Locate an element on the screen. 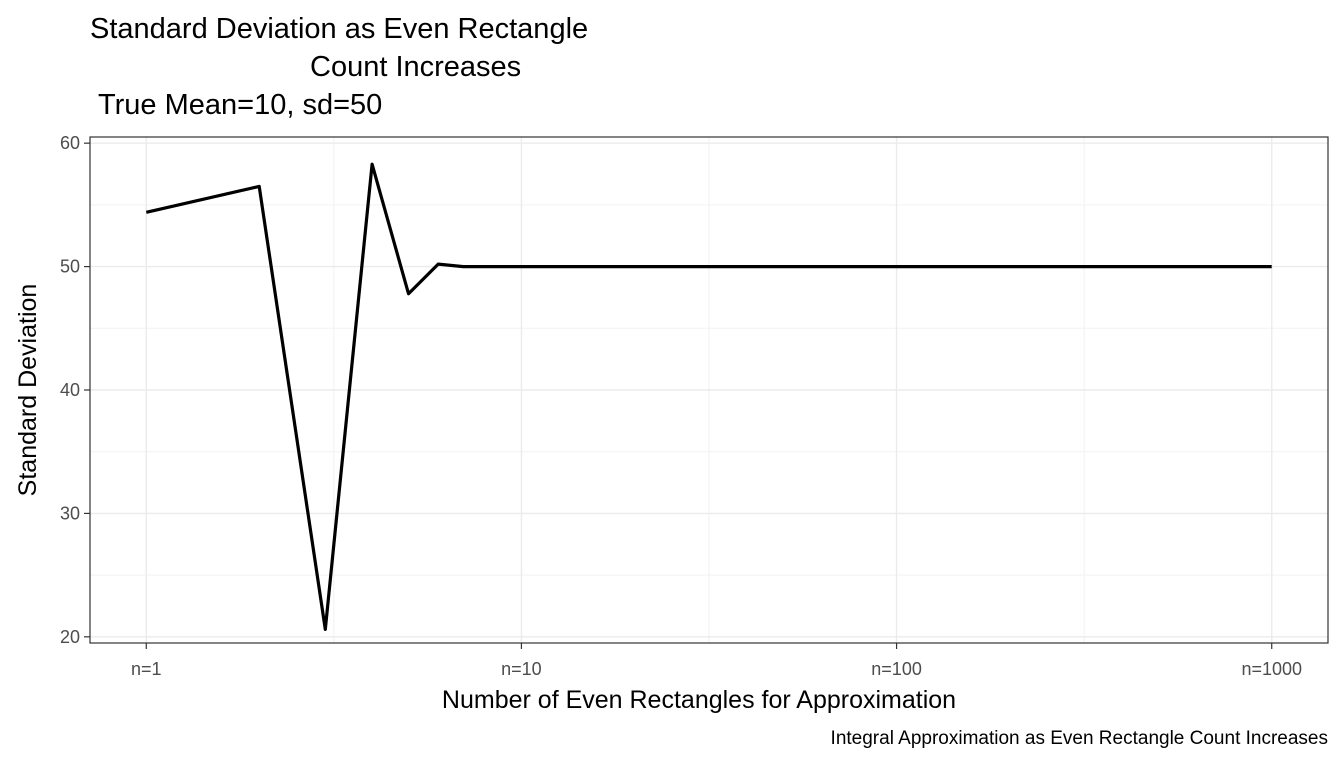  x-tick-label: n=1000 is located at coordinates (1271, 669).